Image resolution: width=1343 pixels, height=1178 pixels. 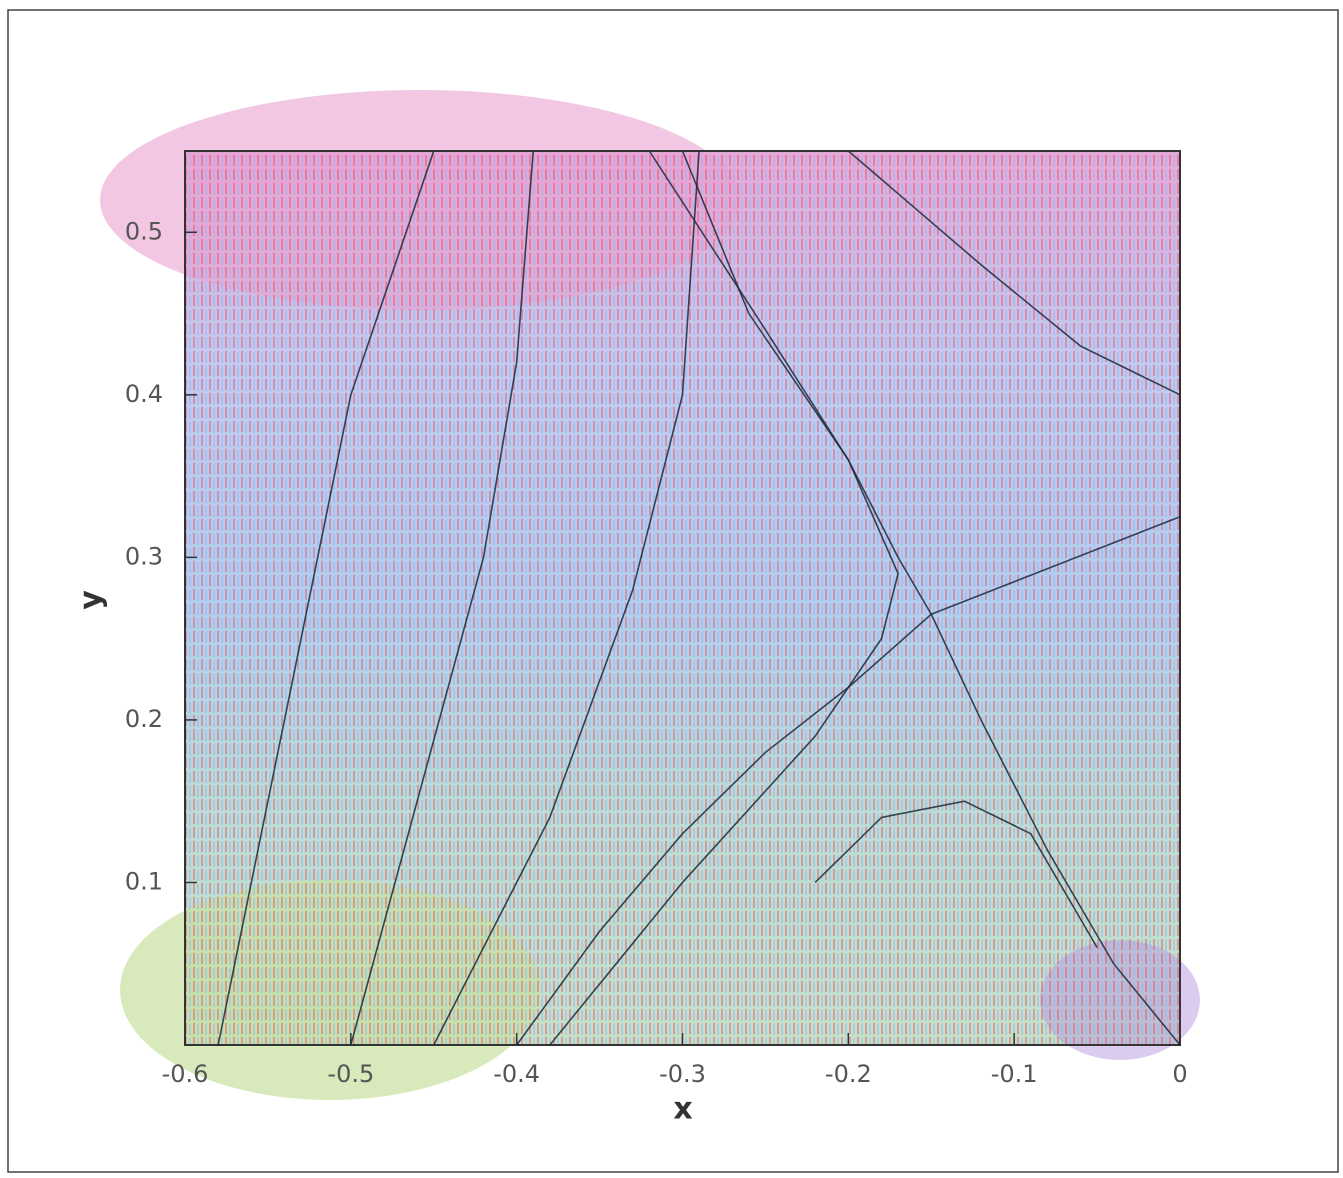 What do you see at coordinates (350, 1074) in the screenshot?
I see `x-tick-label: -0.5` at bounding box center [350, 1074].